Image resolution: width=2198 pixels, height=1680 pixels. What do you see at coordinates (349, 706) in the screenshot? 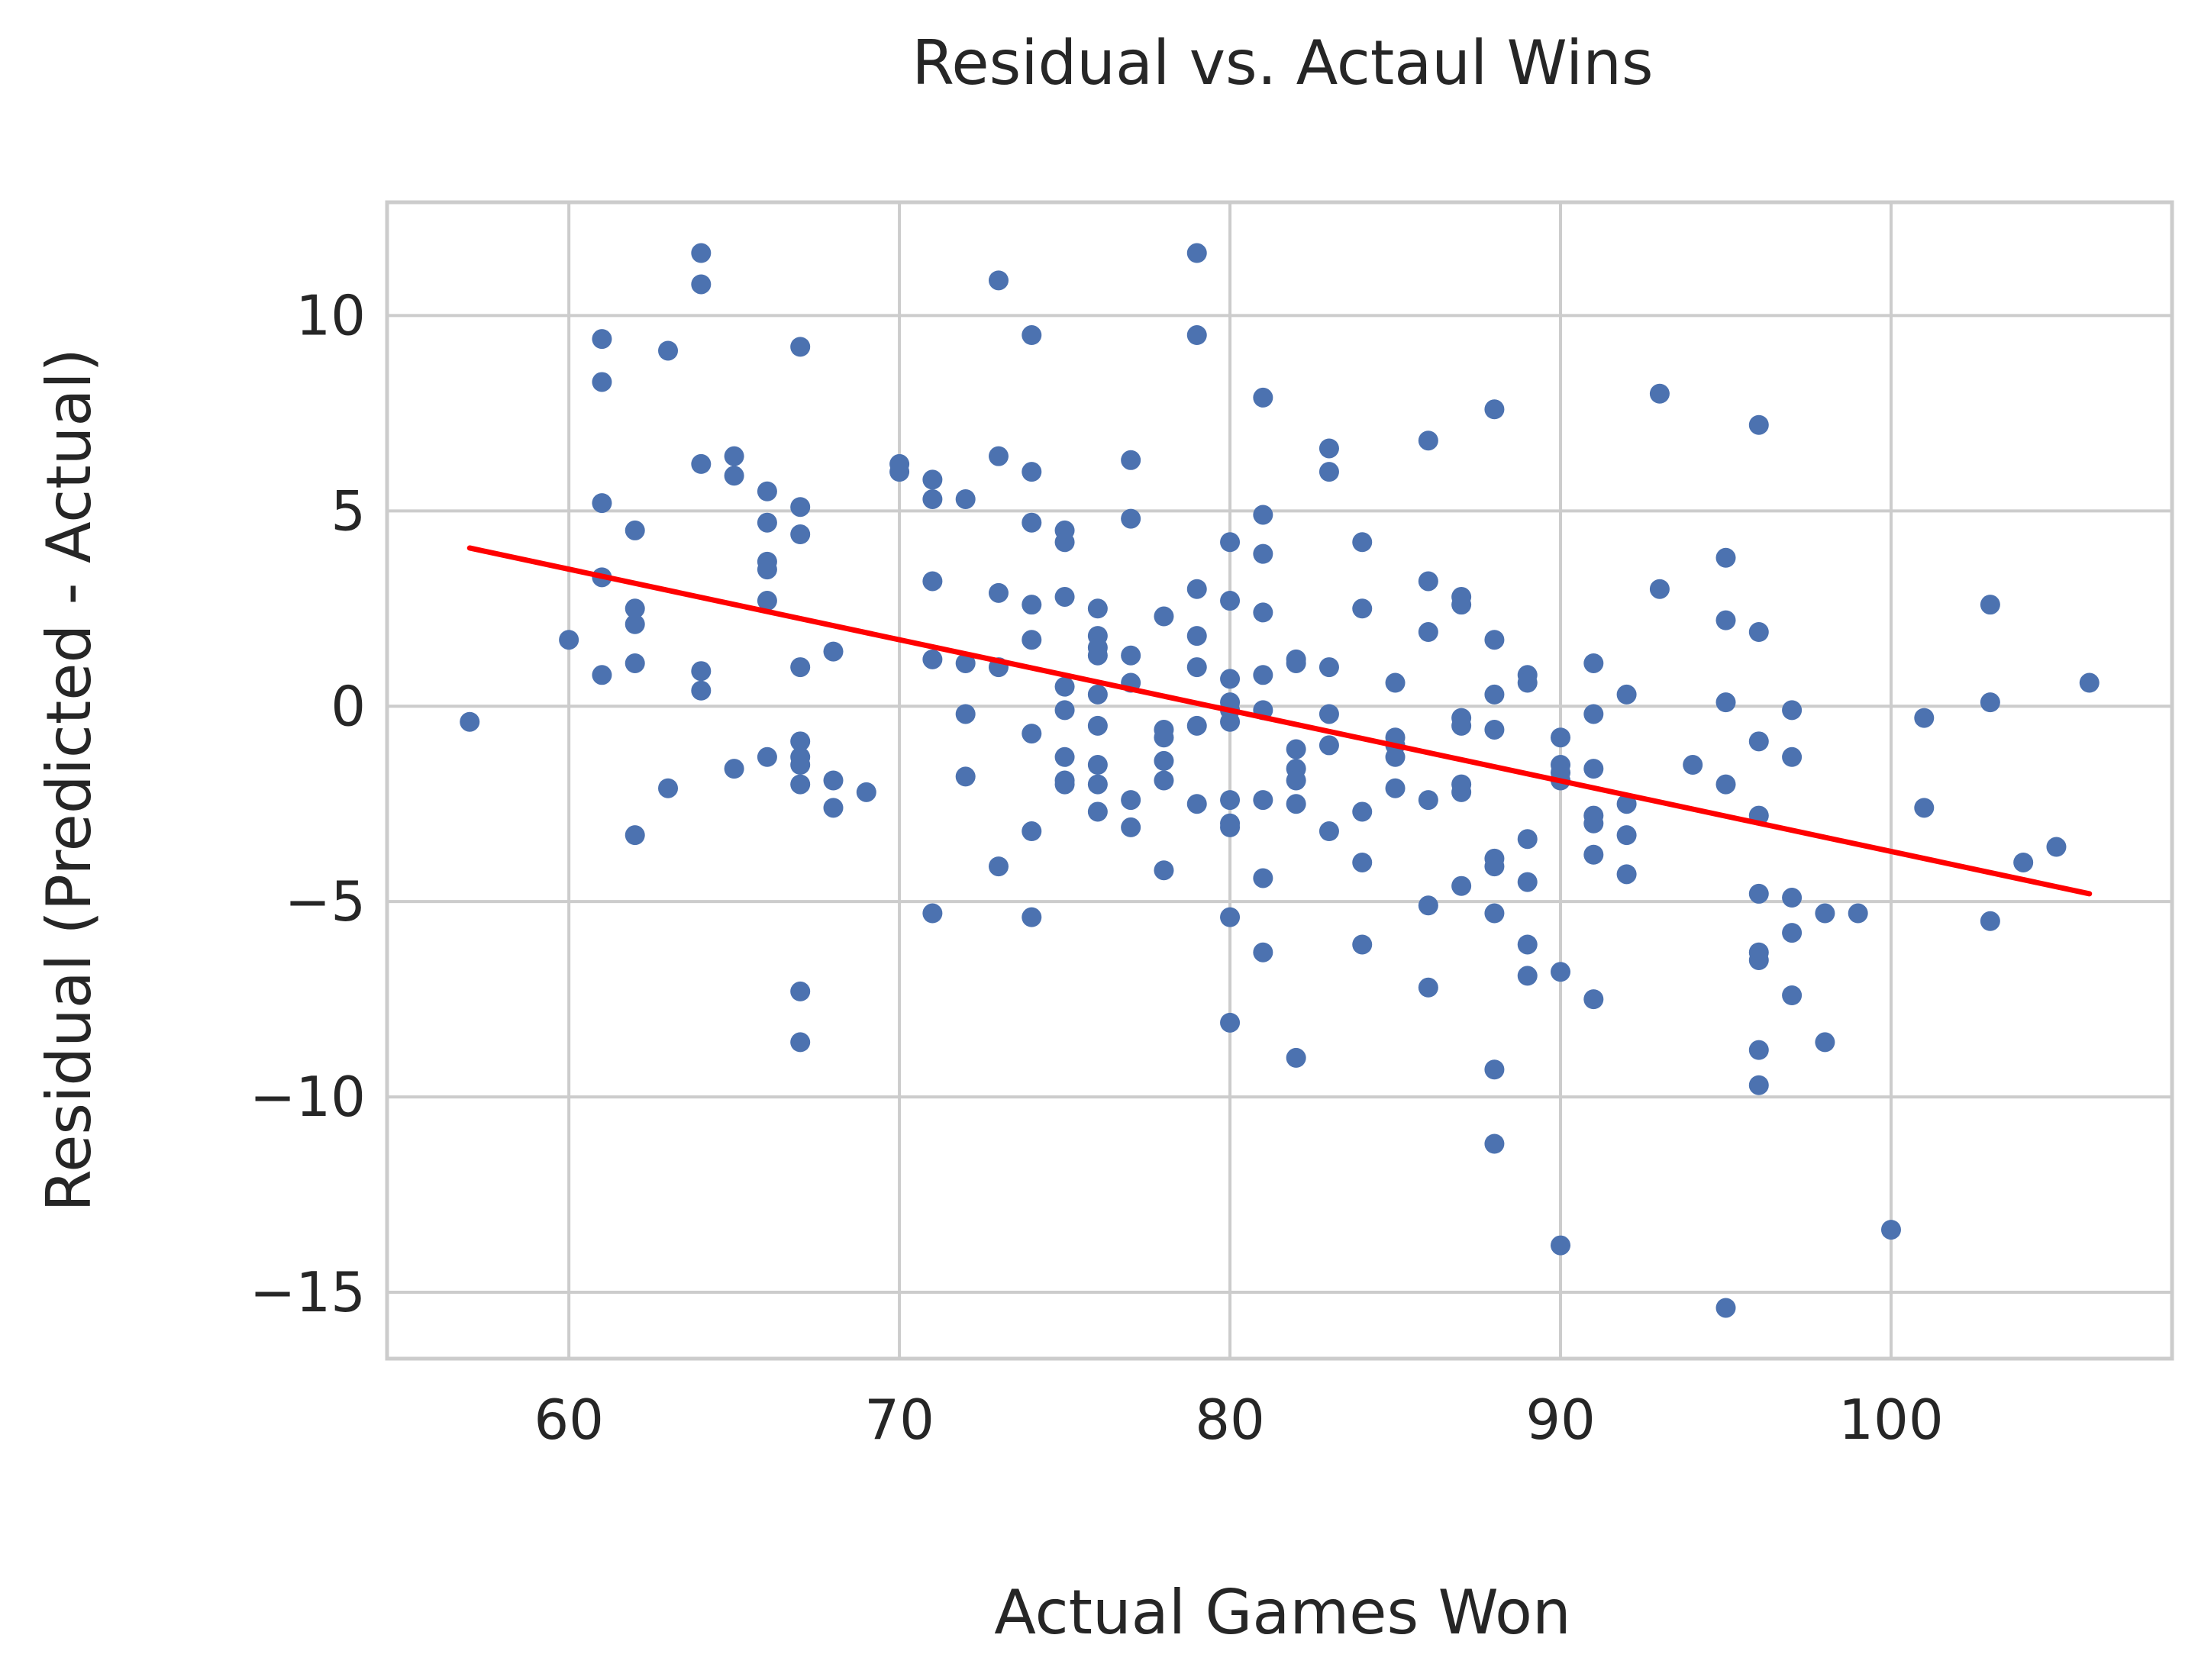
I see `y-tick-label: 0` at bounding box center [349, 706].